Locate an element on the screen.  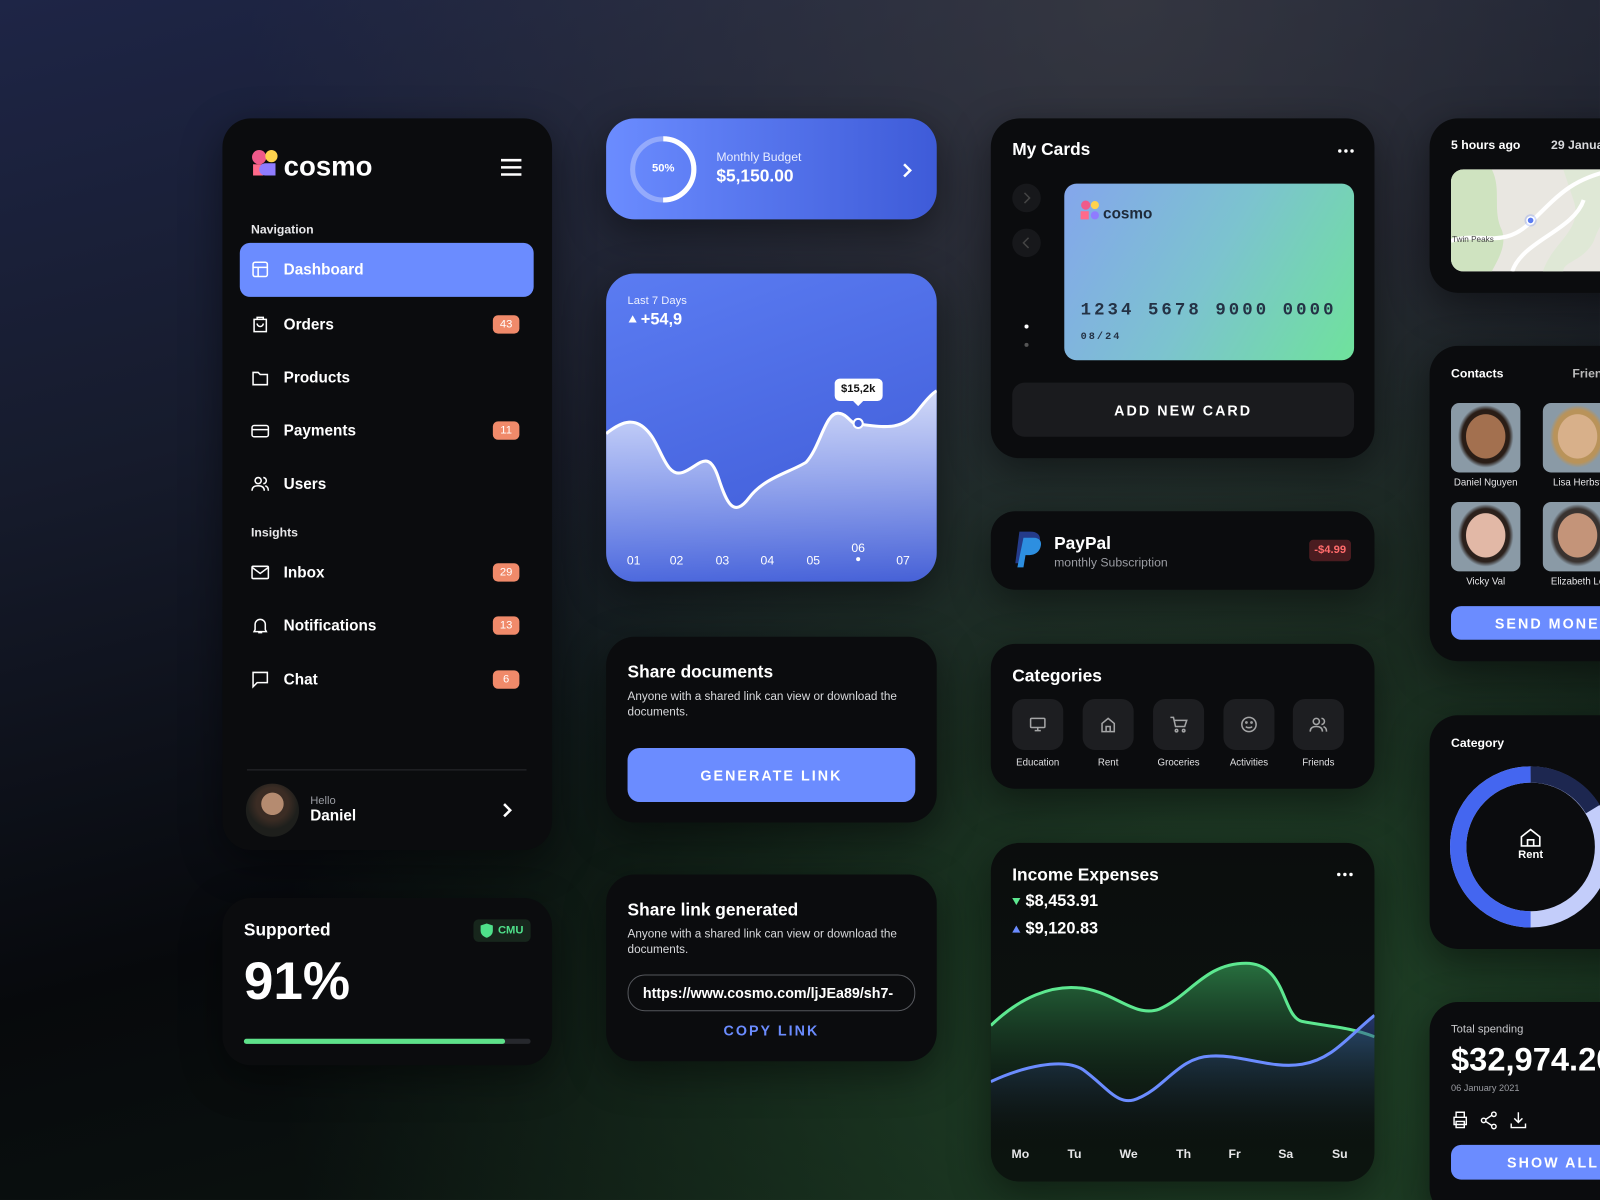
contact-name: Elizabeth Le is located at coordinates (1575, 582).